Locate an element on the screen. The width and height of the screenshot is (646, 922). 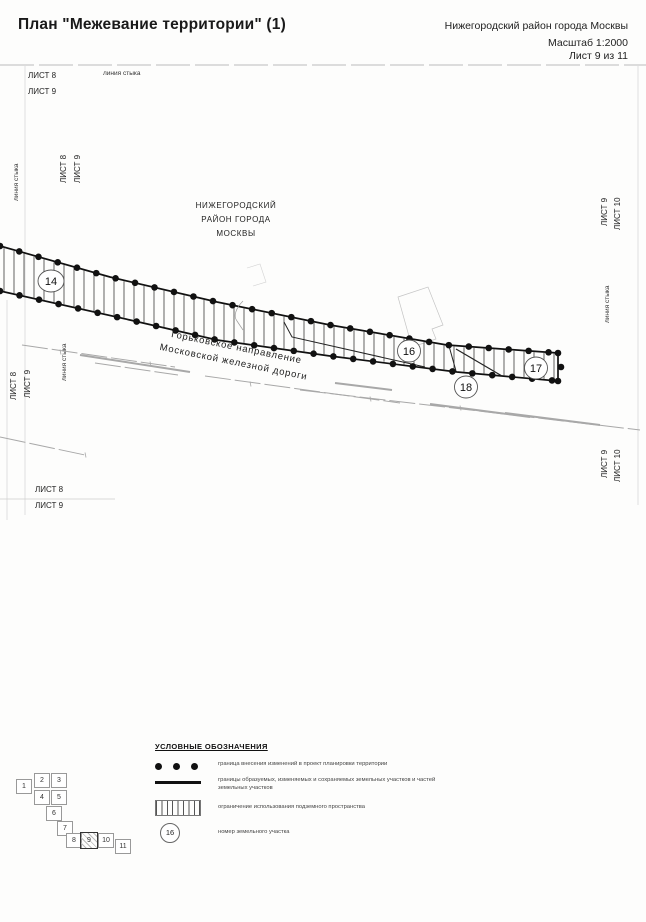
parcel-number-14: 14 is located at coordinates (51, 281).